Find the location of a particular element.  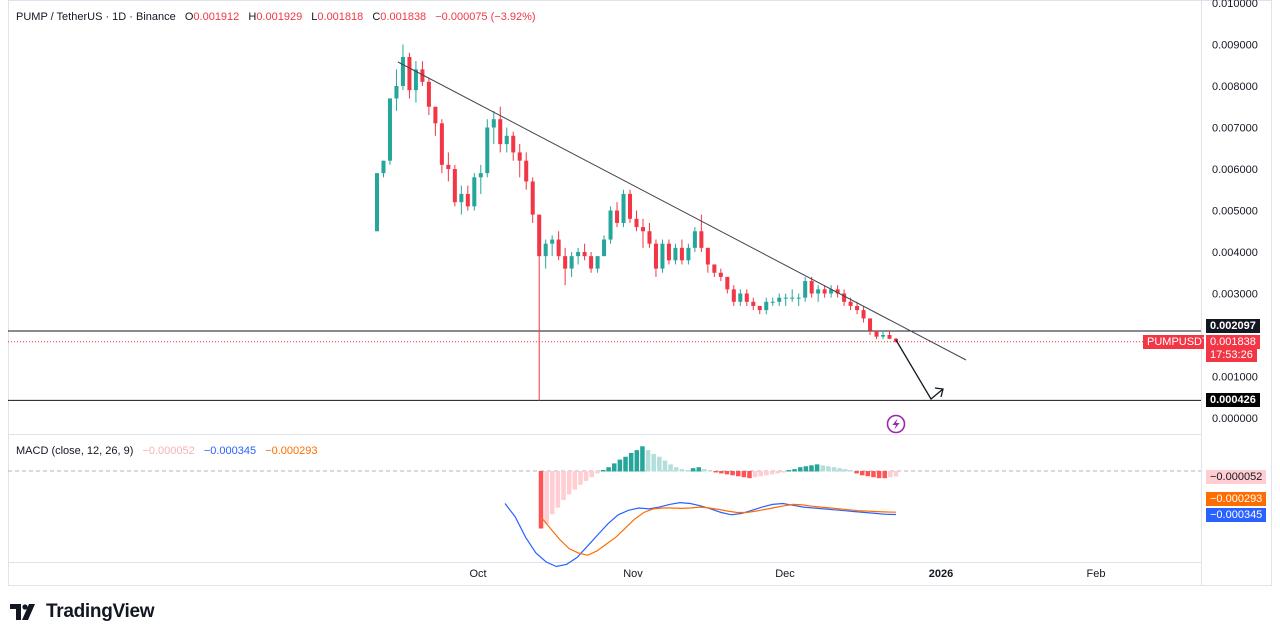

time-axis: Oct Nov Dec 2026 Feb is located at coordinates (787, 574).